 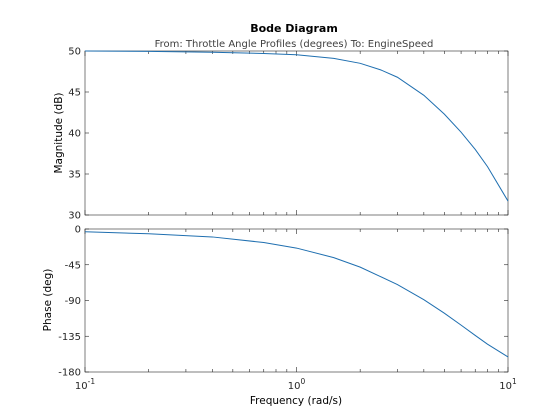 I want to click on x-tick-label: 10⁰, so click(x=297, y=384).